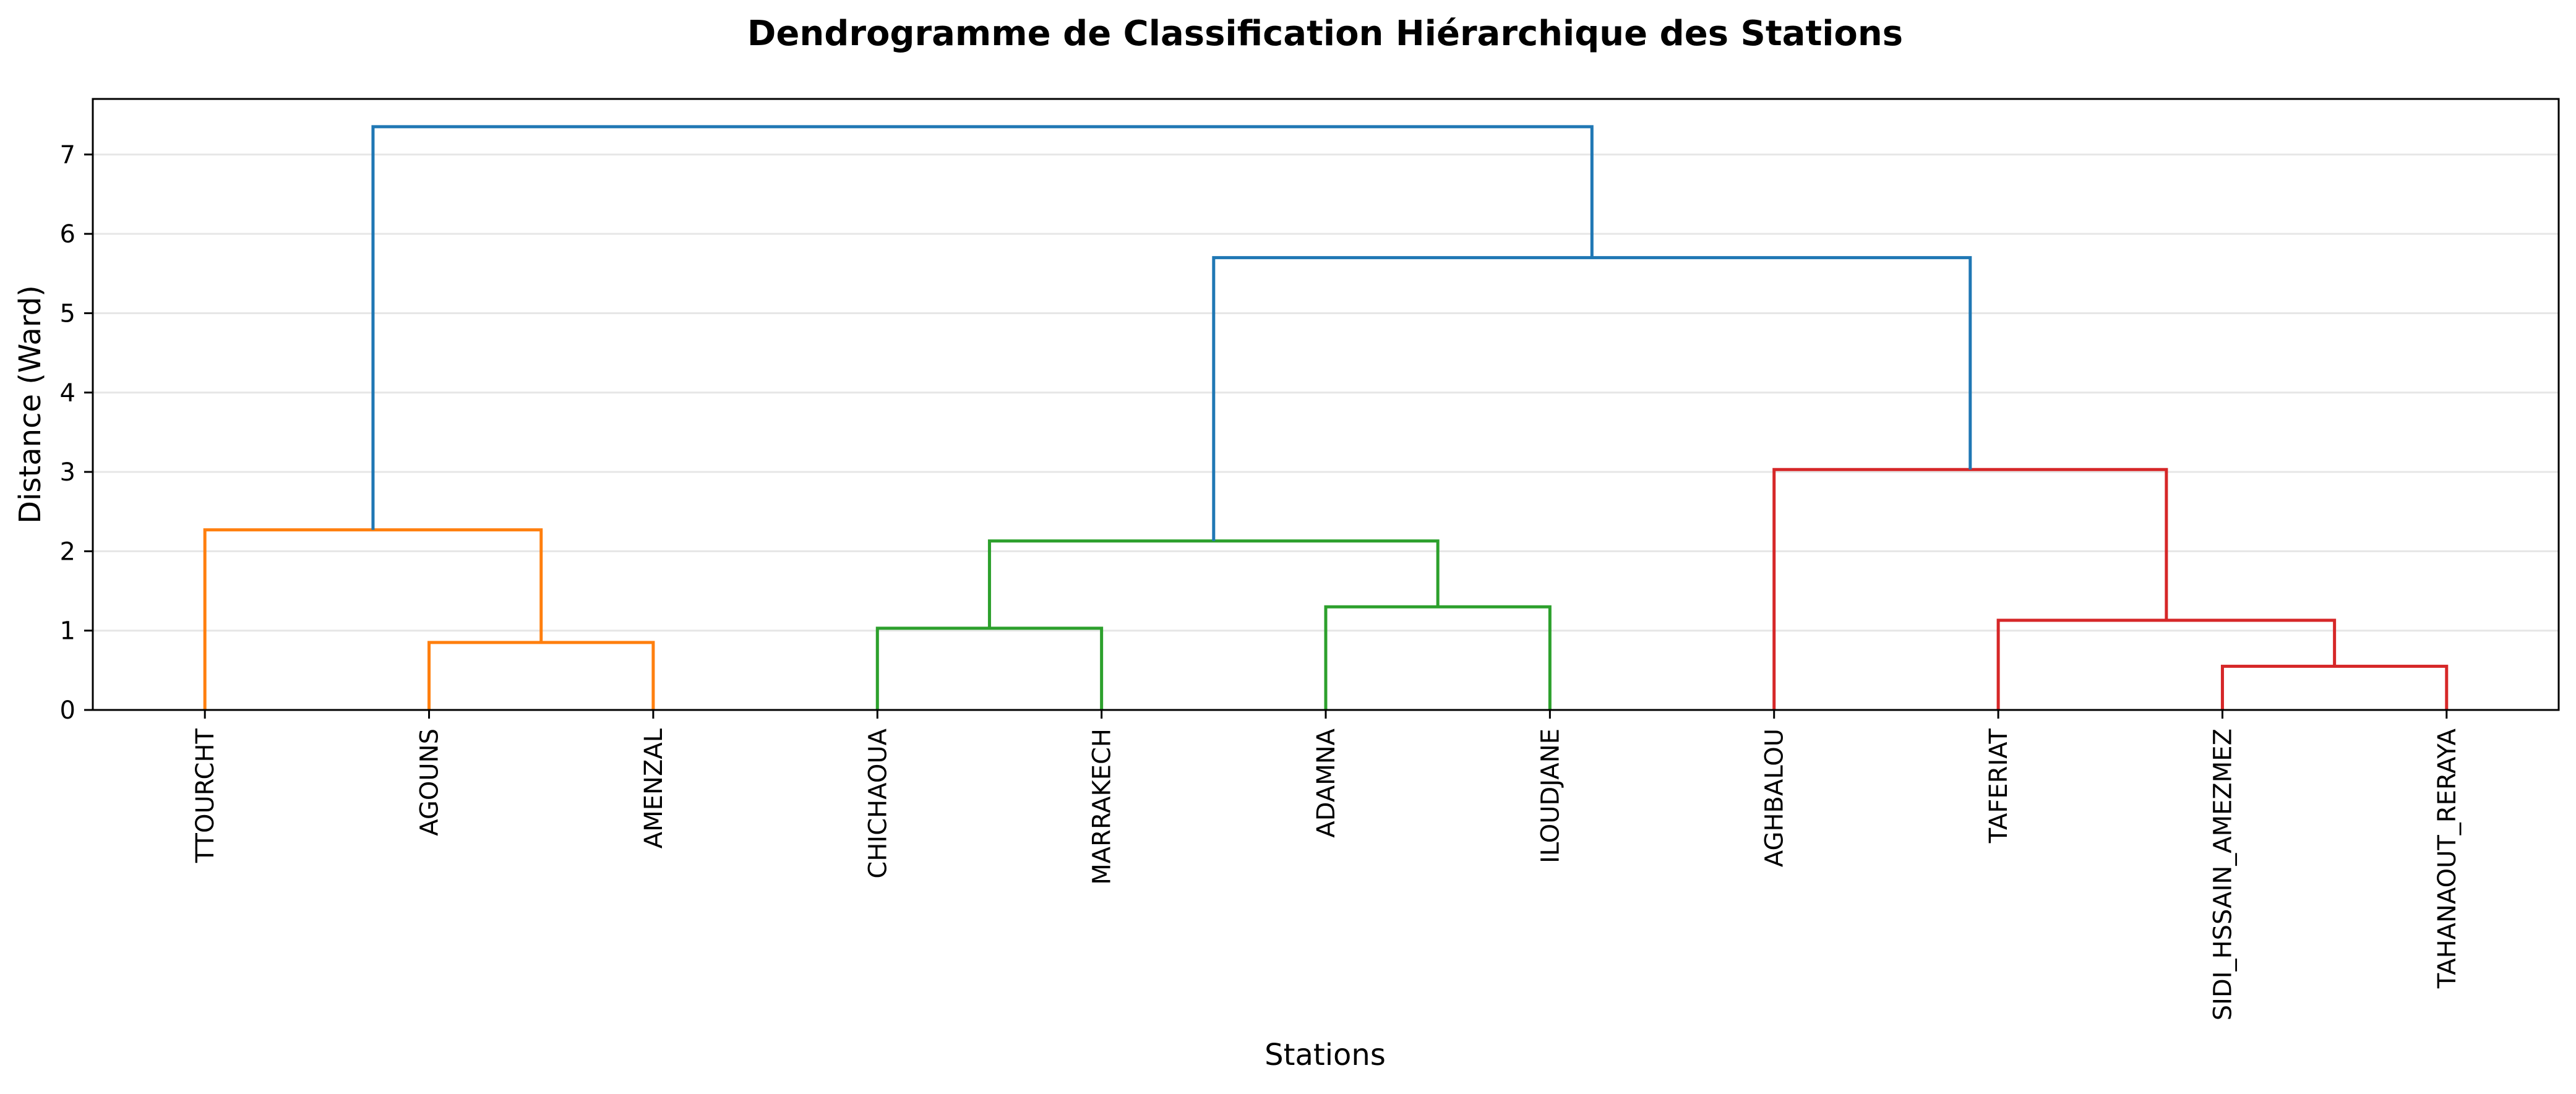 The image size is (2576, 1094). Describe the element at coordinates (67, 711) in the screenshot. I see `y-tick-label: 0` at that location.